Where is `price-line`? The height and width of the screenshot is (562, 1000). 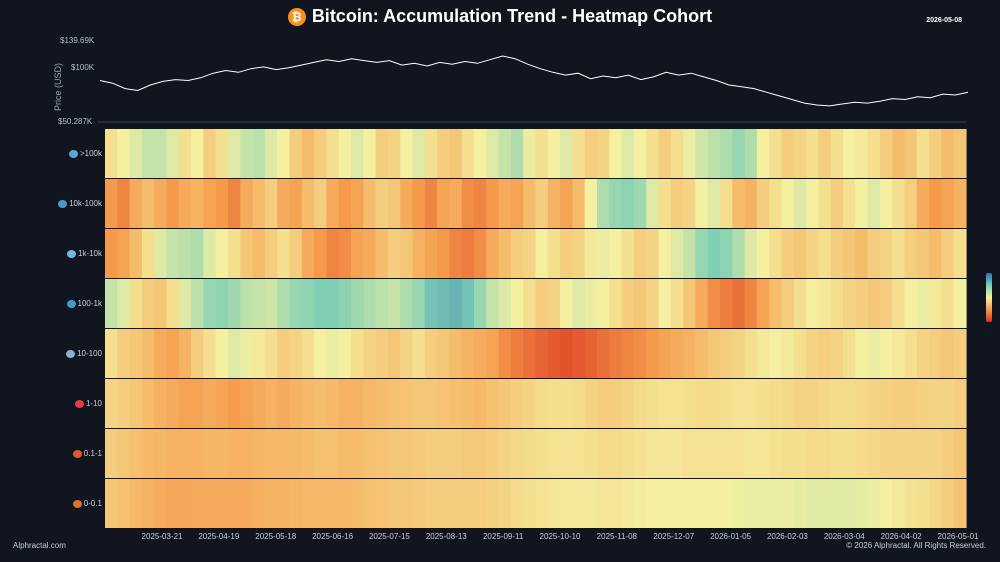
price-line is located at coordinates (534, 81).